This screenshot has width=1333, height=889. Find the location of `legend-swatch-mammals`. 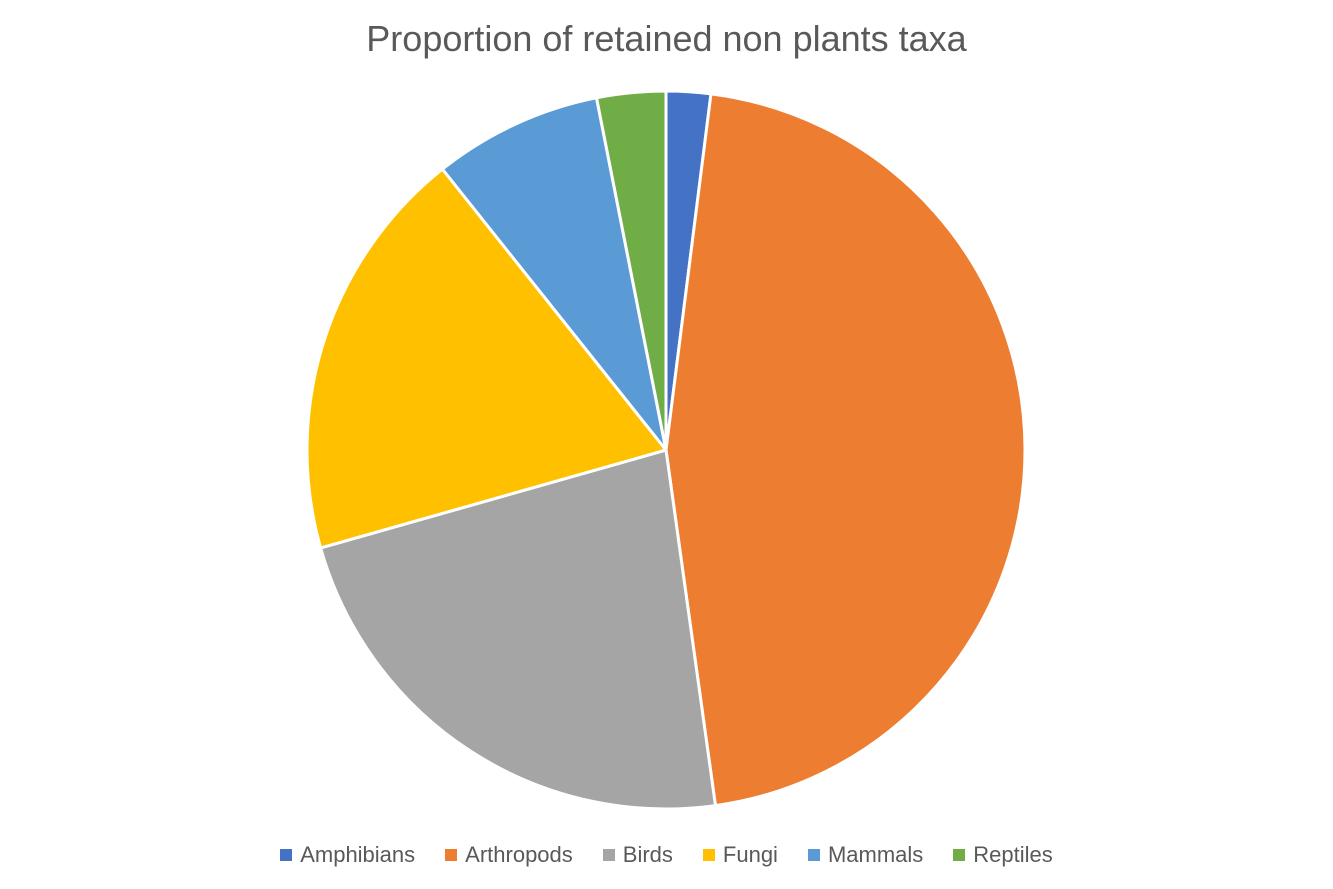

legend-swatch-mammals is located at coordinates (813, 855).